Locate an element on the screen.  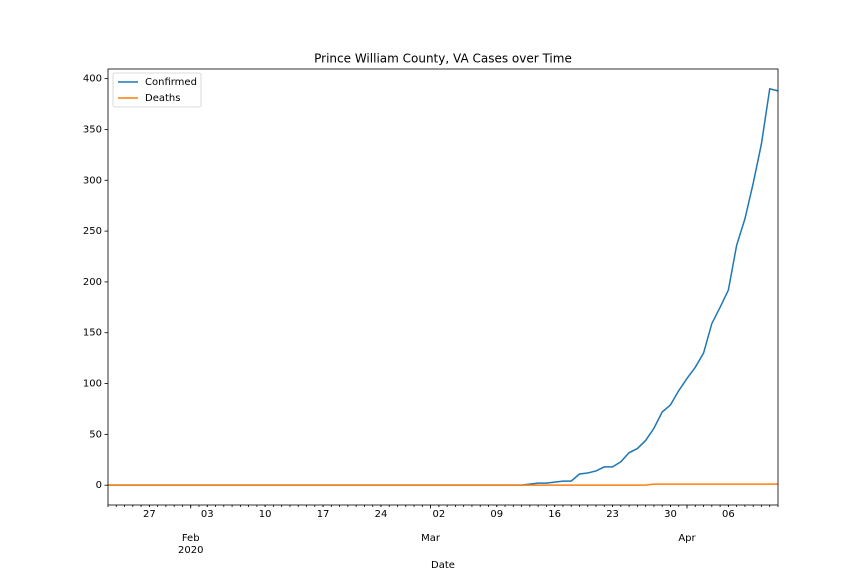
y-tick-label: 0 is located at coordinates (99, 485).